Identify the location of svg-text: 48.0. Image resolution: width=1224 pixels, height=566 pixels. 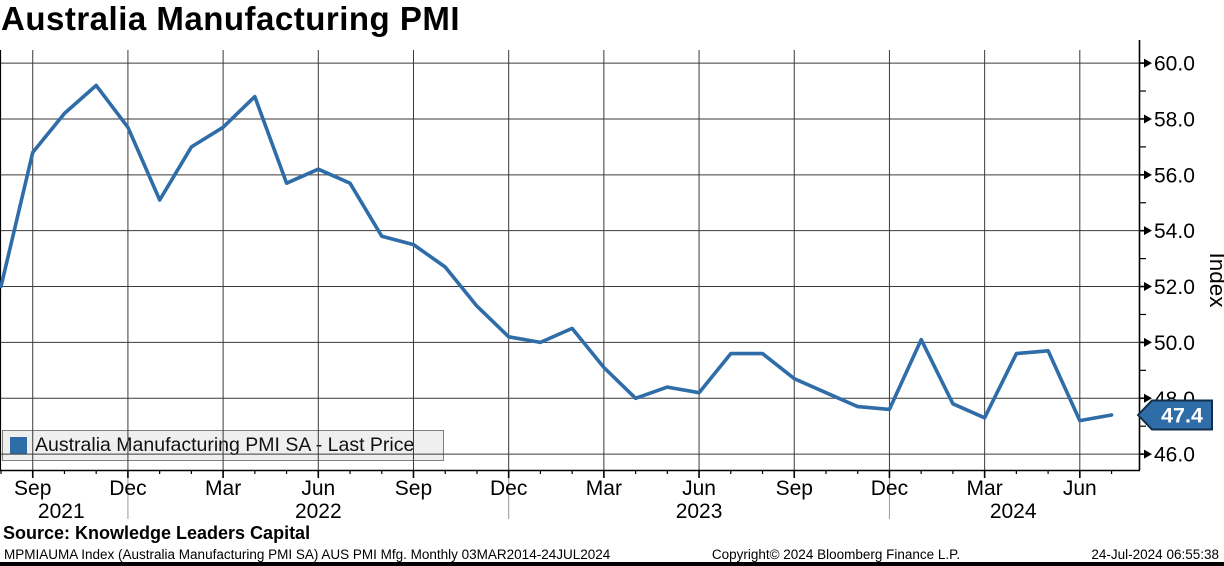
(1174, 399).